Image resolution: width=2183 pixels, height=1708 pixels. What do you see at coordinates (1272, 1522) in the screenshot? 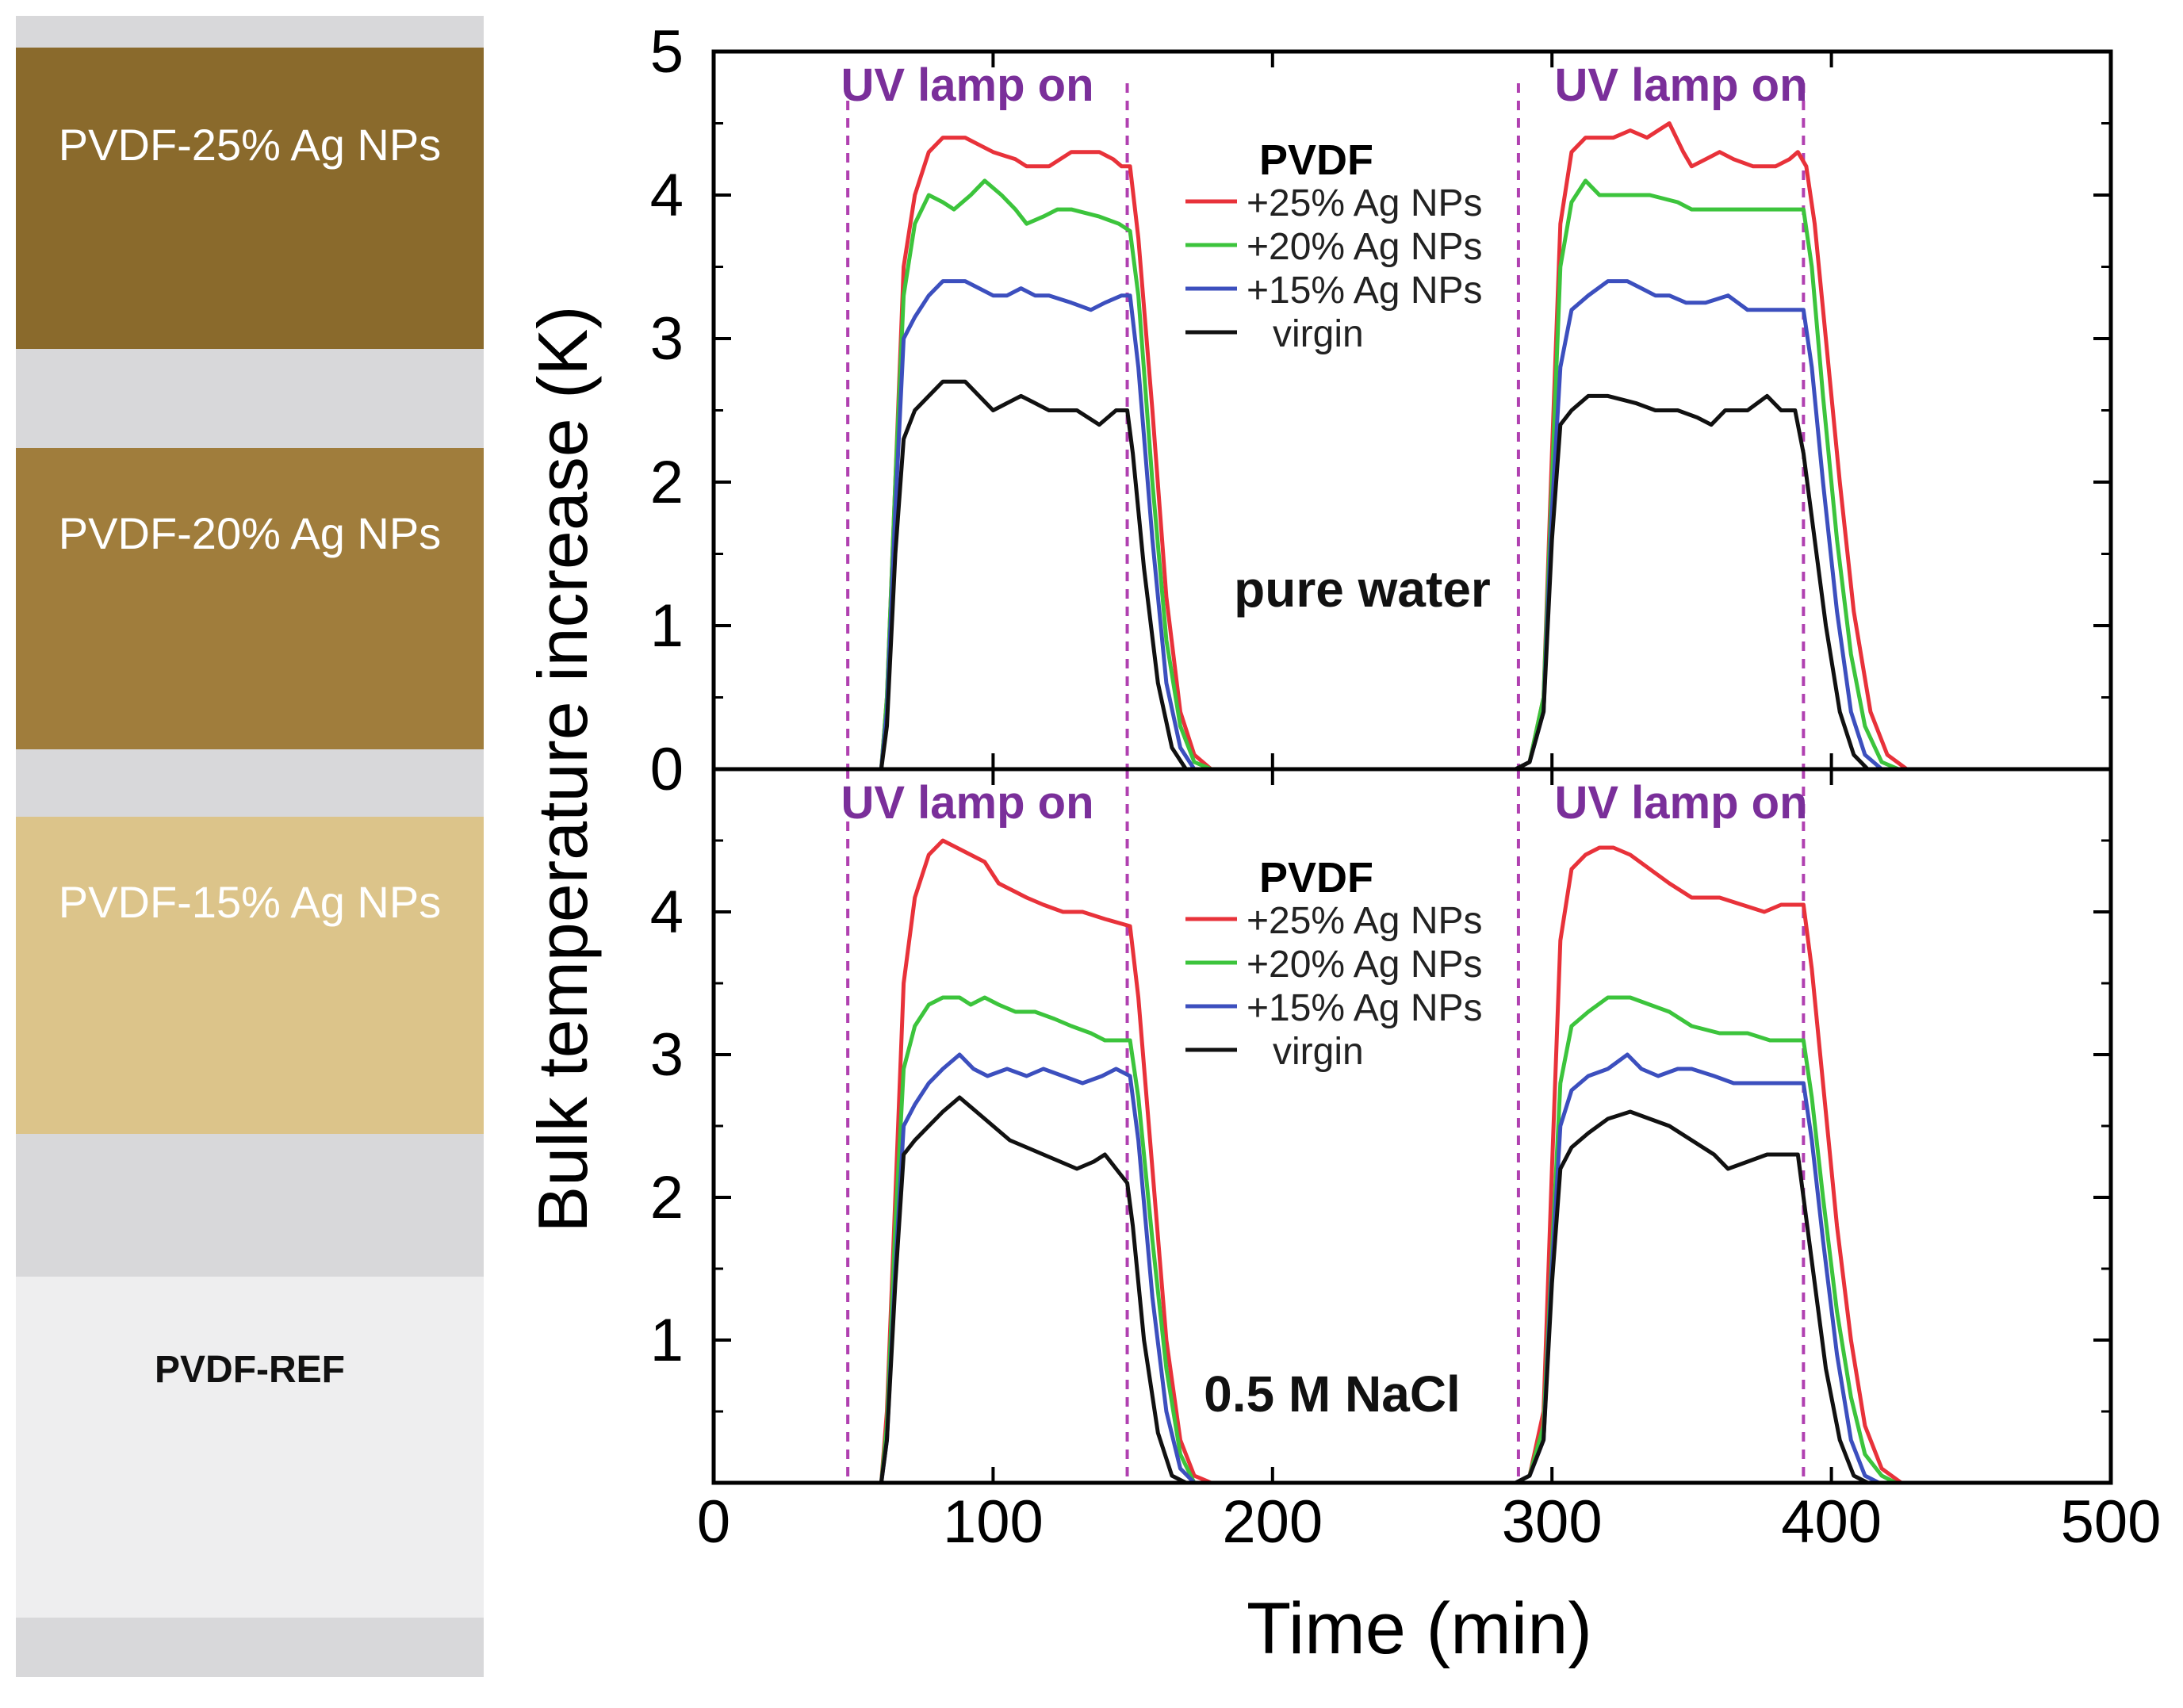
I see `x-tick-label: 200` at bounding box center [1272, 1522].